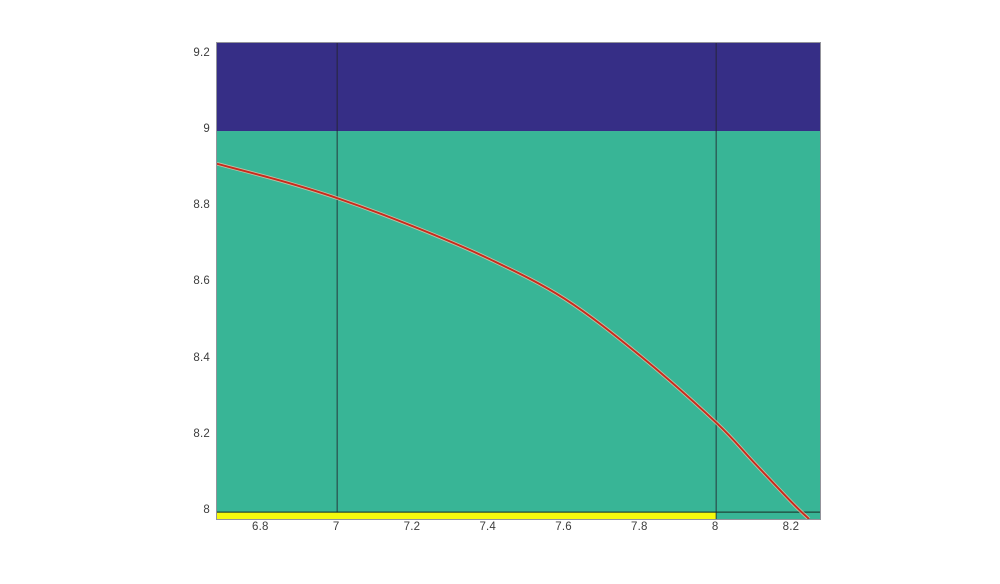 The width and height of the screenshot is (1000, 584). Describe the element at coordinates (206, 129) in the screenshot. I see `y-tick-label: 9` at that location.